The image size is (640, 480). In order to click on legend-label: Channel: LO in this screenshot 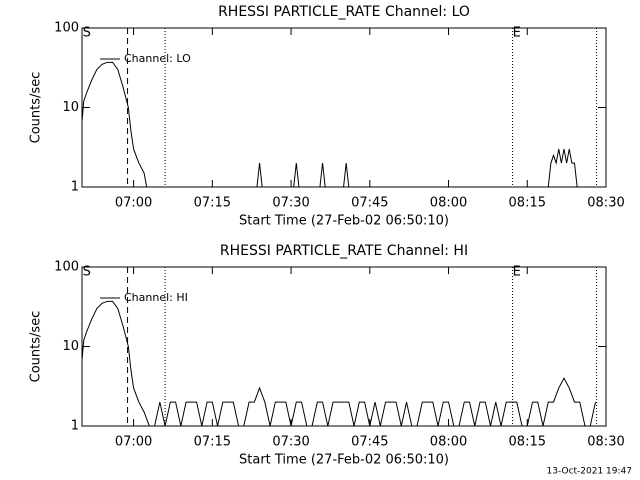, I will do `click(157, 58)`.